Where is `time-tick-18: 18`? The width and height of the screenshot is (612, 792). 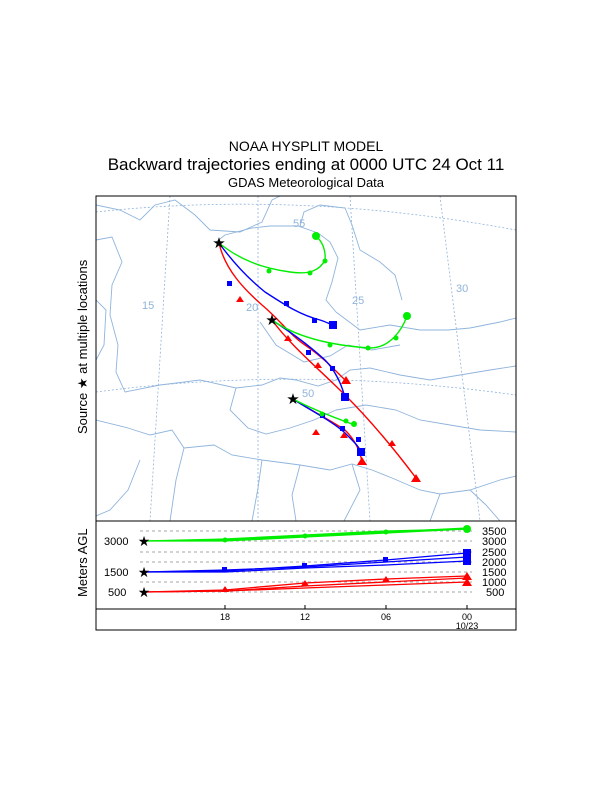 time-tick-18: 18 is located at coordinates (225, 617).